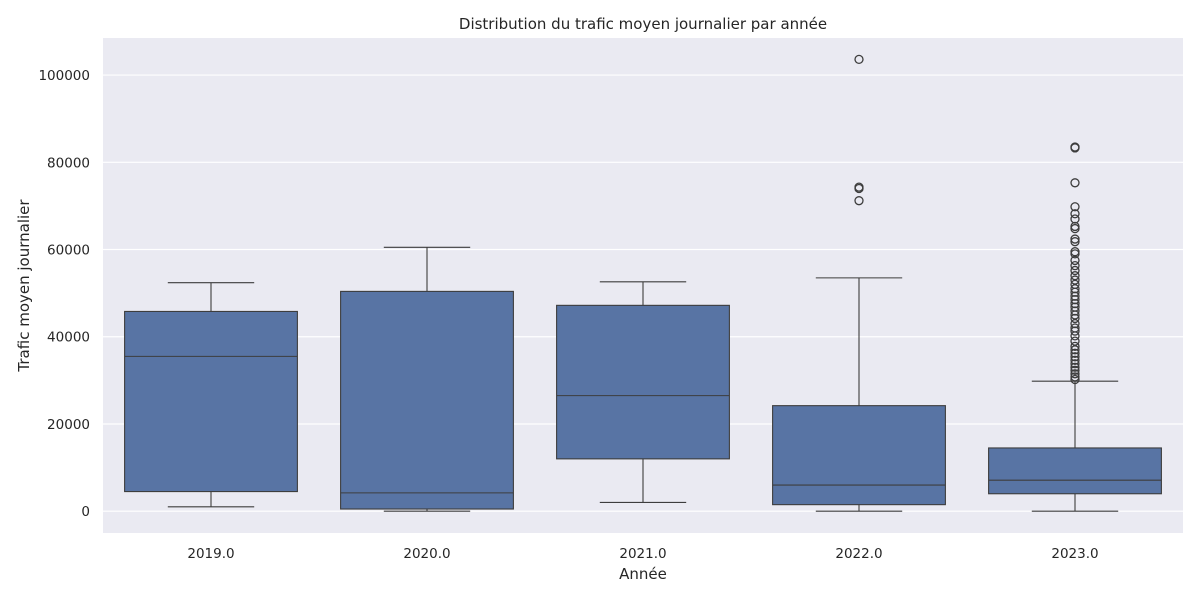 This screenshot has height=600, width=1200. Describe the element at coordinates (426, 554) in the screenshot. I see `x-tick-label: 2020.0` at that location.